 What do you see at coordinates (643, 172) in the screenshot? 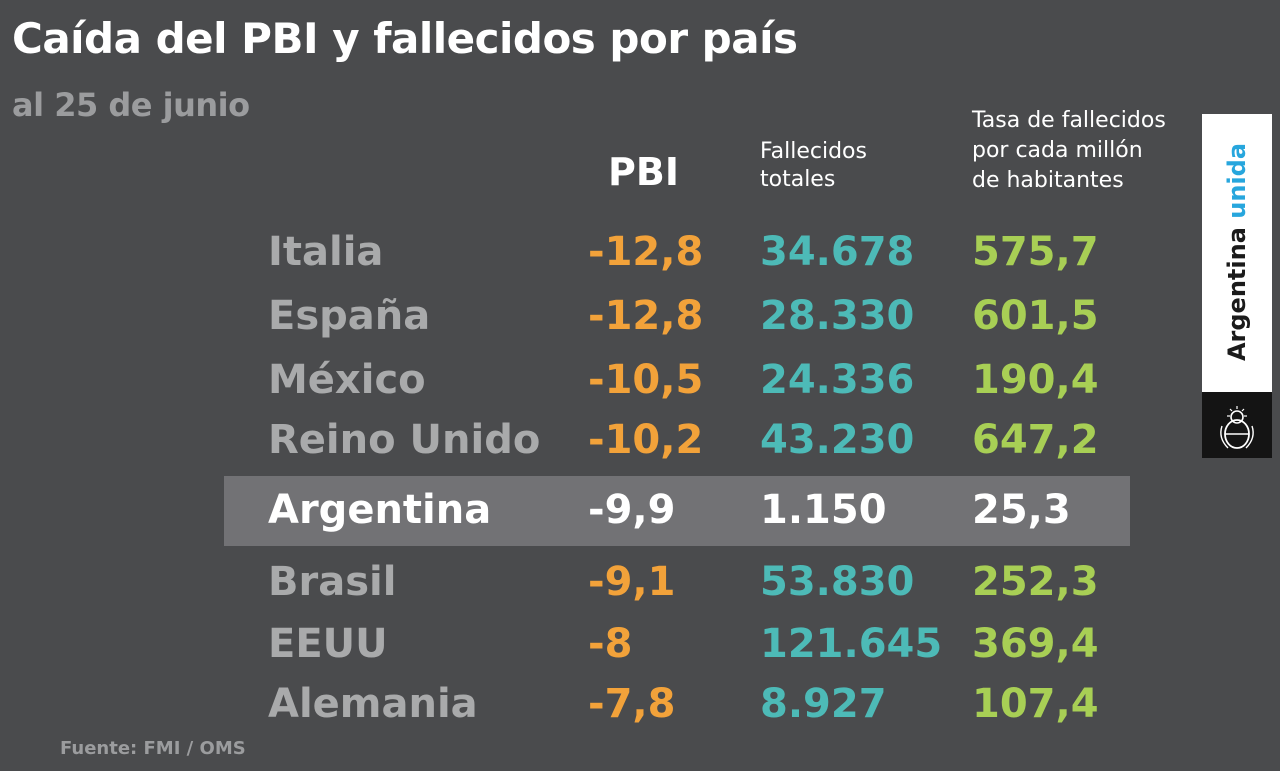
I see `column-header-pbi: PBI` at bounding box center [643, 172].